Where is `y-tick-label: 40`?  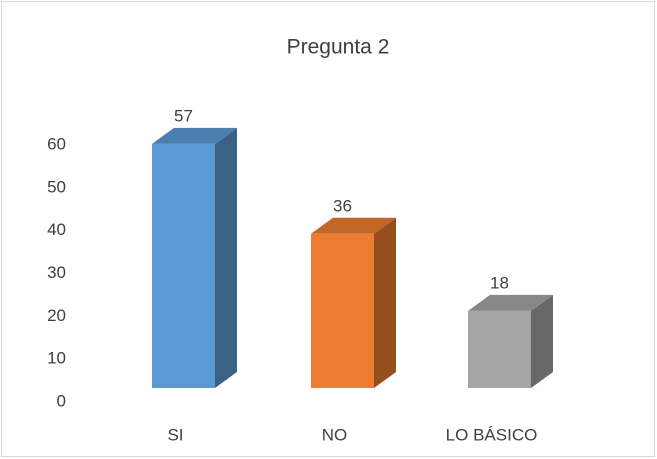
y-tick-label: 40 is located at coordinates (56, 229).